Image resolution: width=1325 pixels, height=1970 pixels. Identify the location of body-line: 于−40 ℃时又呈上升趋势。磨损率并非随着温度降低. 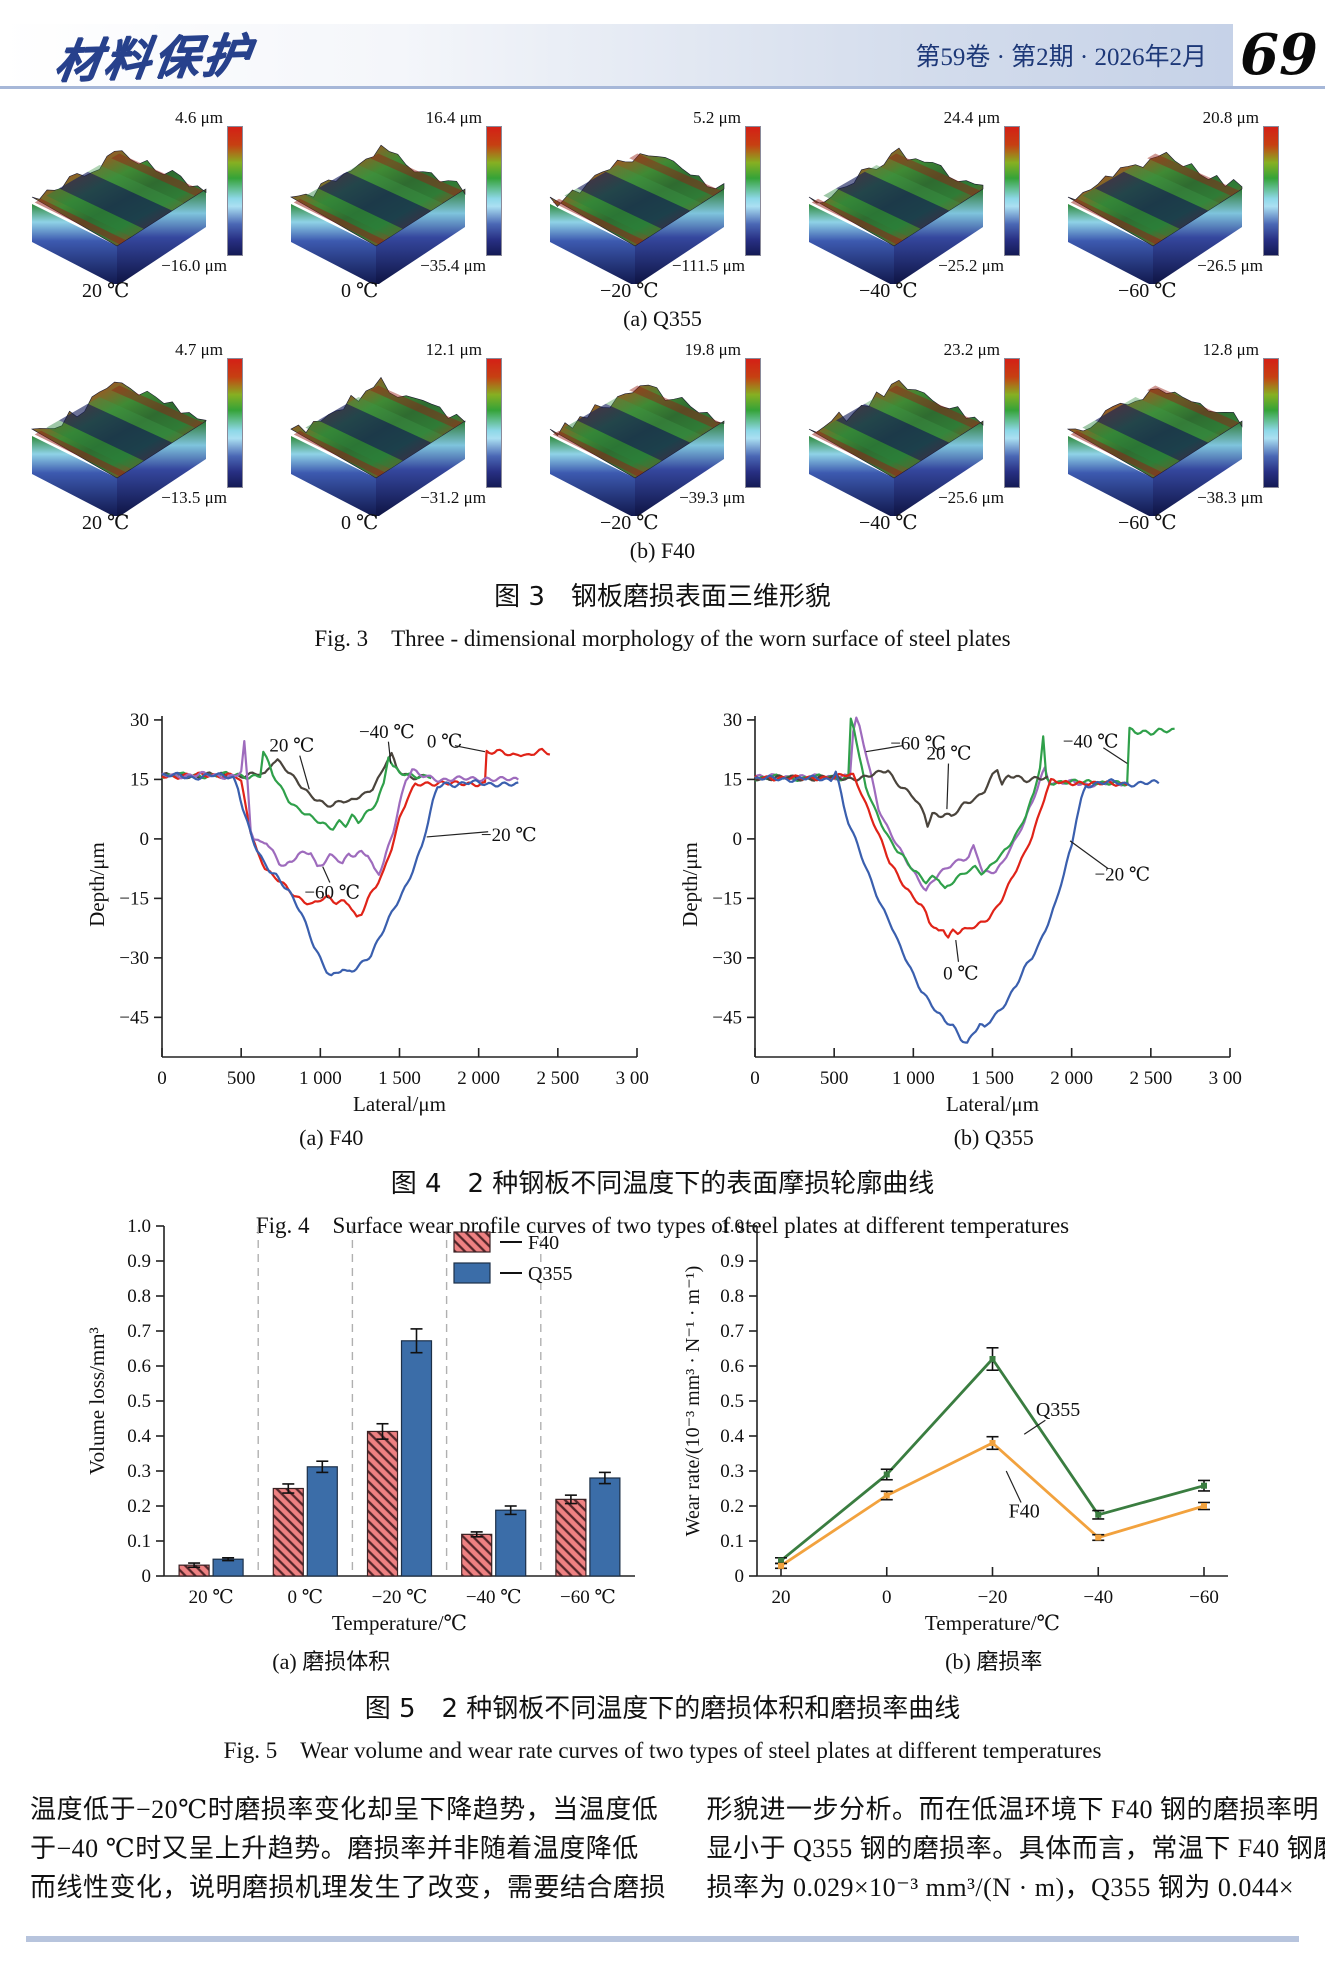
(334, 1848).